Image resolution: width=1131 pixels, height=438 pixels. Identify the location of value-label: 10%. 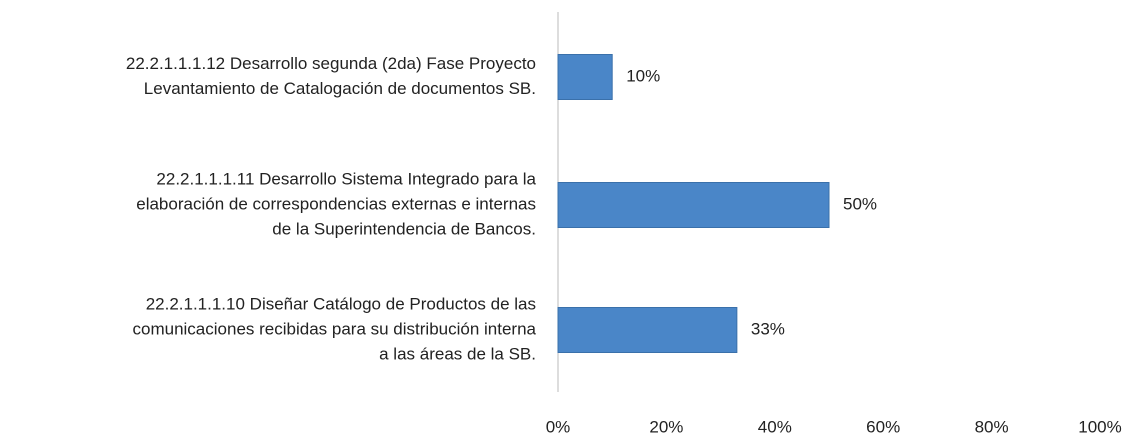
(643, 75).